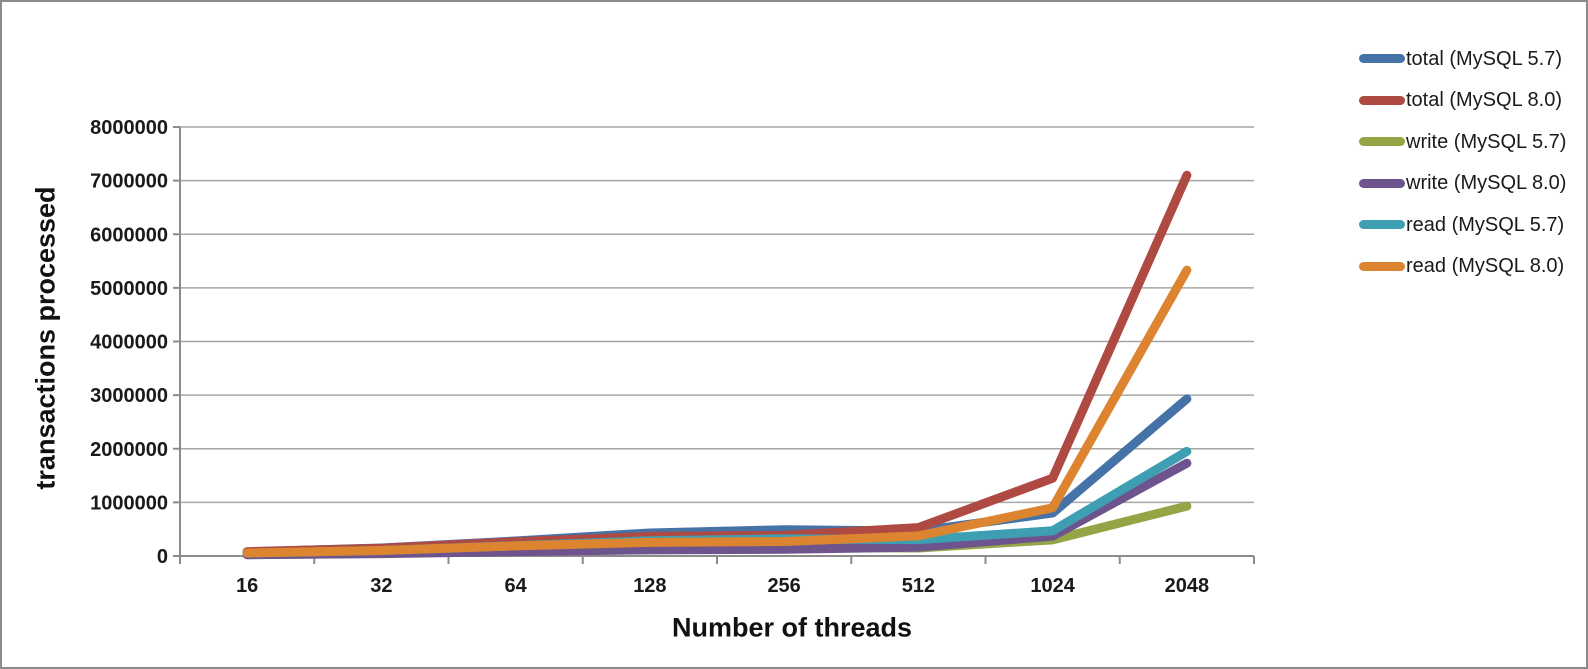 This screenshot has width=1588, height=669. What do you see at coordinates (1484, 100) in the screenshot?
I see `legend-label: total (MySQL 8.0)` at bounding box center [1484, 100].